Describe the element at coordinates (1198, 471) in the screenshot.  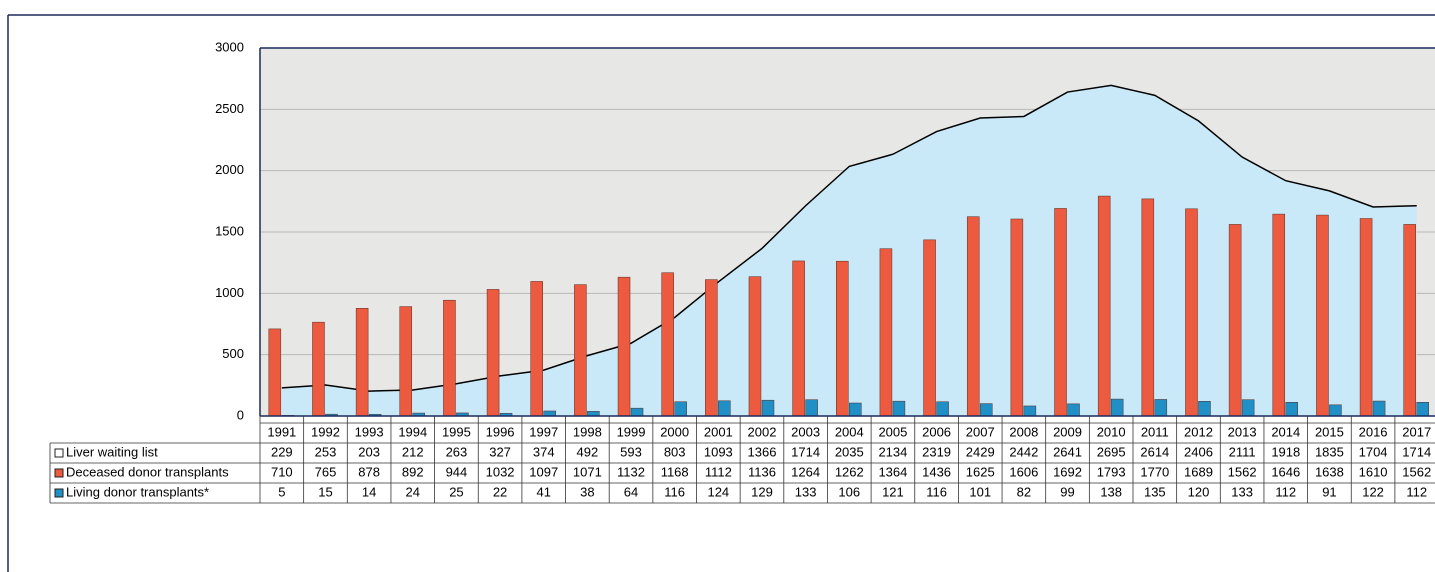
I see `table-value: 1689` at that location.